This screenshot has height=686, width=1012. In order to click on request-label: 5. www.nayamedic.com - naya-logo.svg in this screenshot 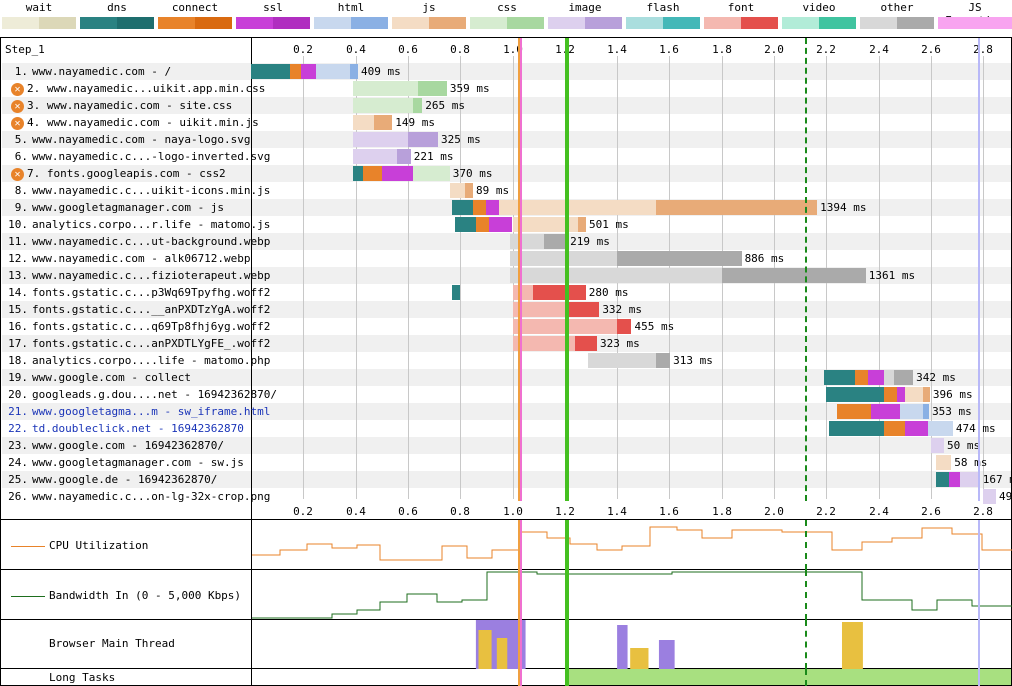, I will do `click(127, 139)`.